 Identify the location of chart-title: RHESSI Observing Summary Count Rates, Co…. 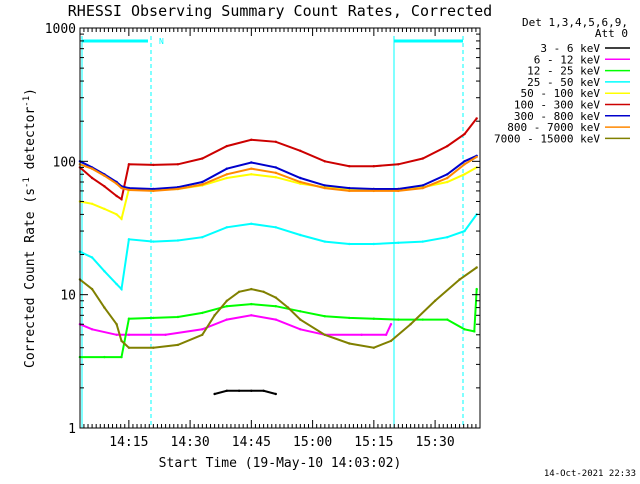
(280, 11).